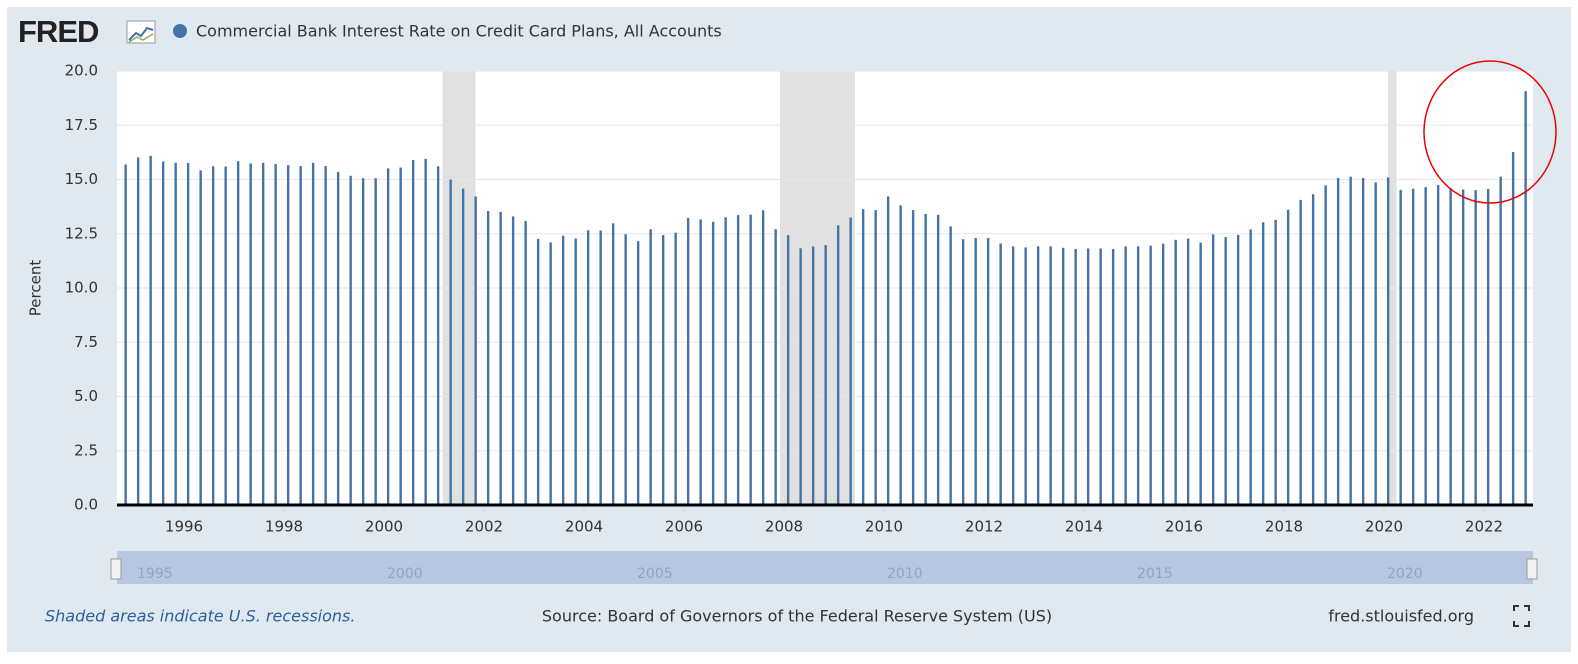 This screenshot has height=664, width=1578. Describe the element at coordinates (1484, 527) in the screenshot. I see `x-tick-label: 2022` at that location.